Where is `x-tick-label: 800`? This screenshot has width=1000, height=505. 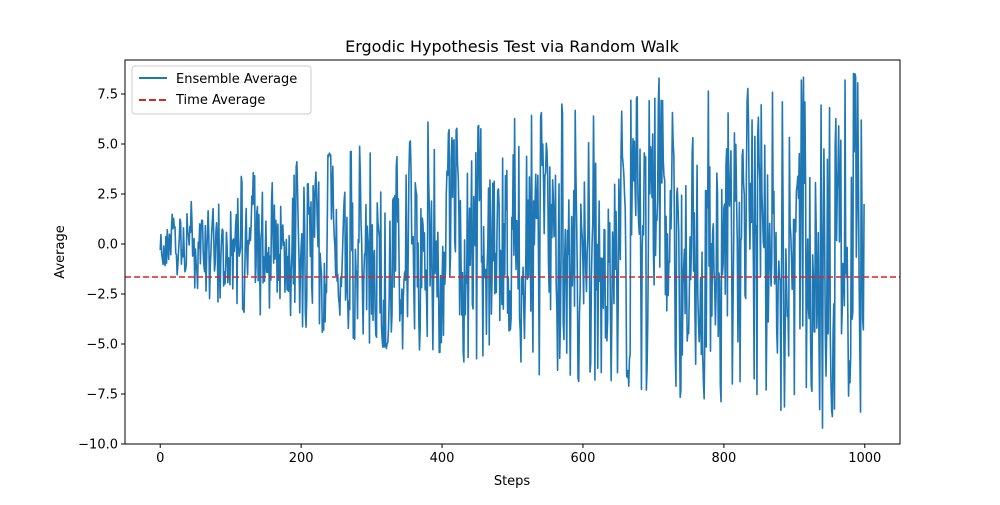
x-tick-label: 800 is located at coordinates (723, 458).